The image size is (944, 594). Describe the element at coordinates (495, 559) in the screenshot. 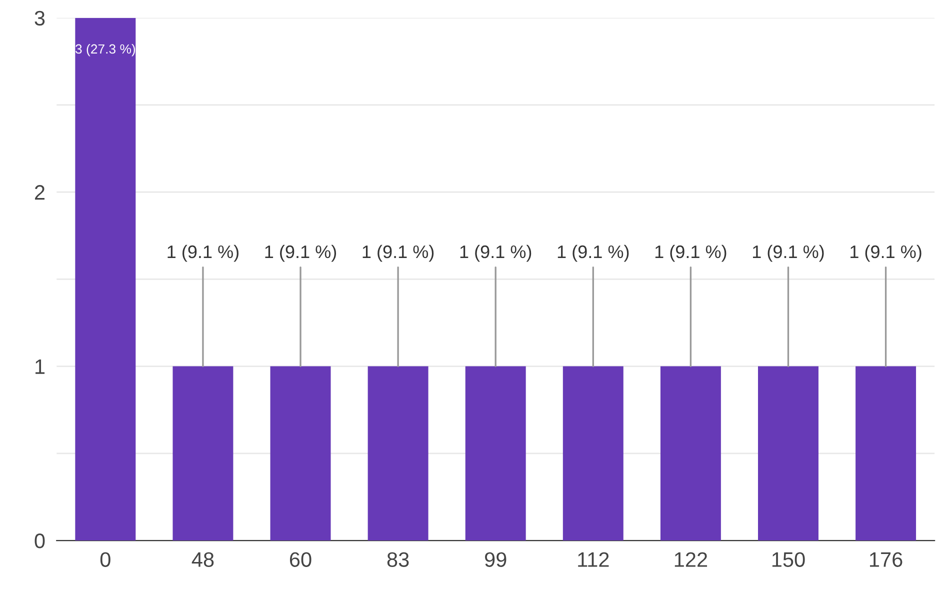

I see `x-tick-label: 99` at that location.